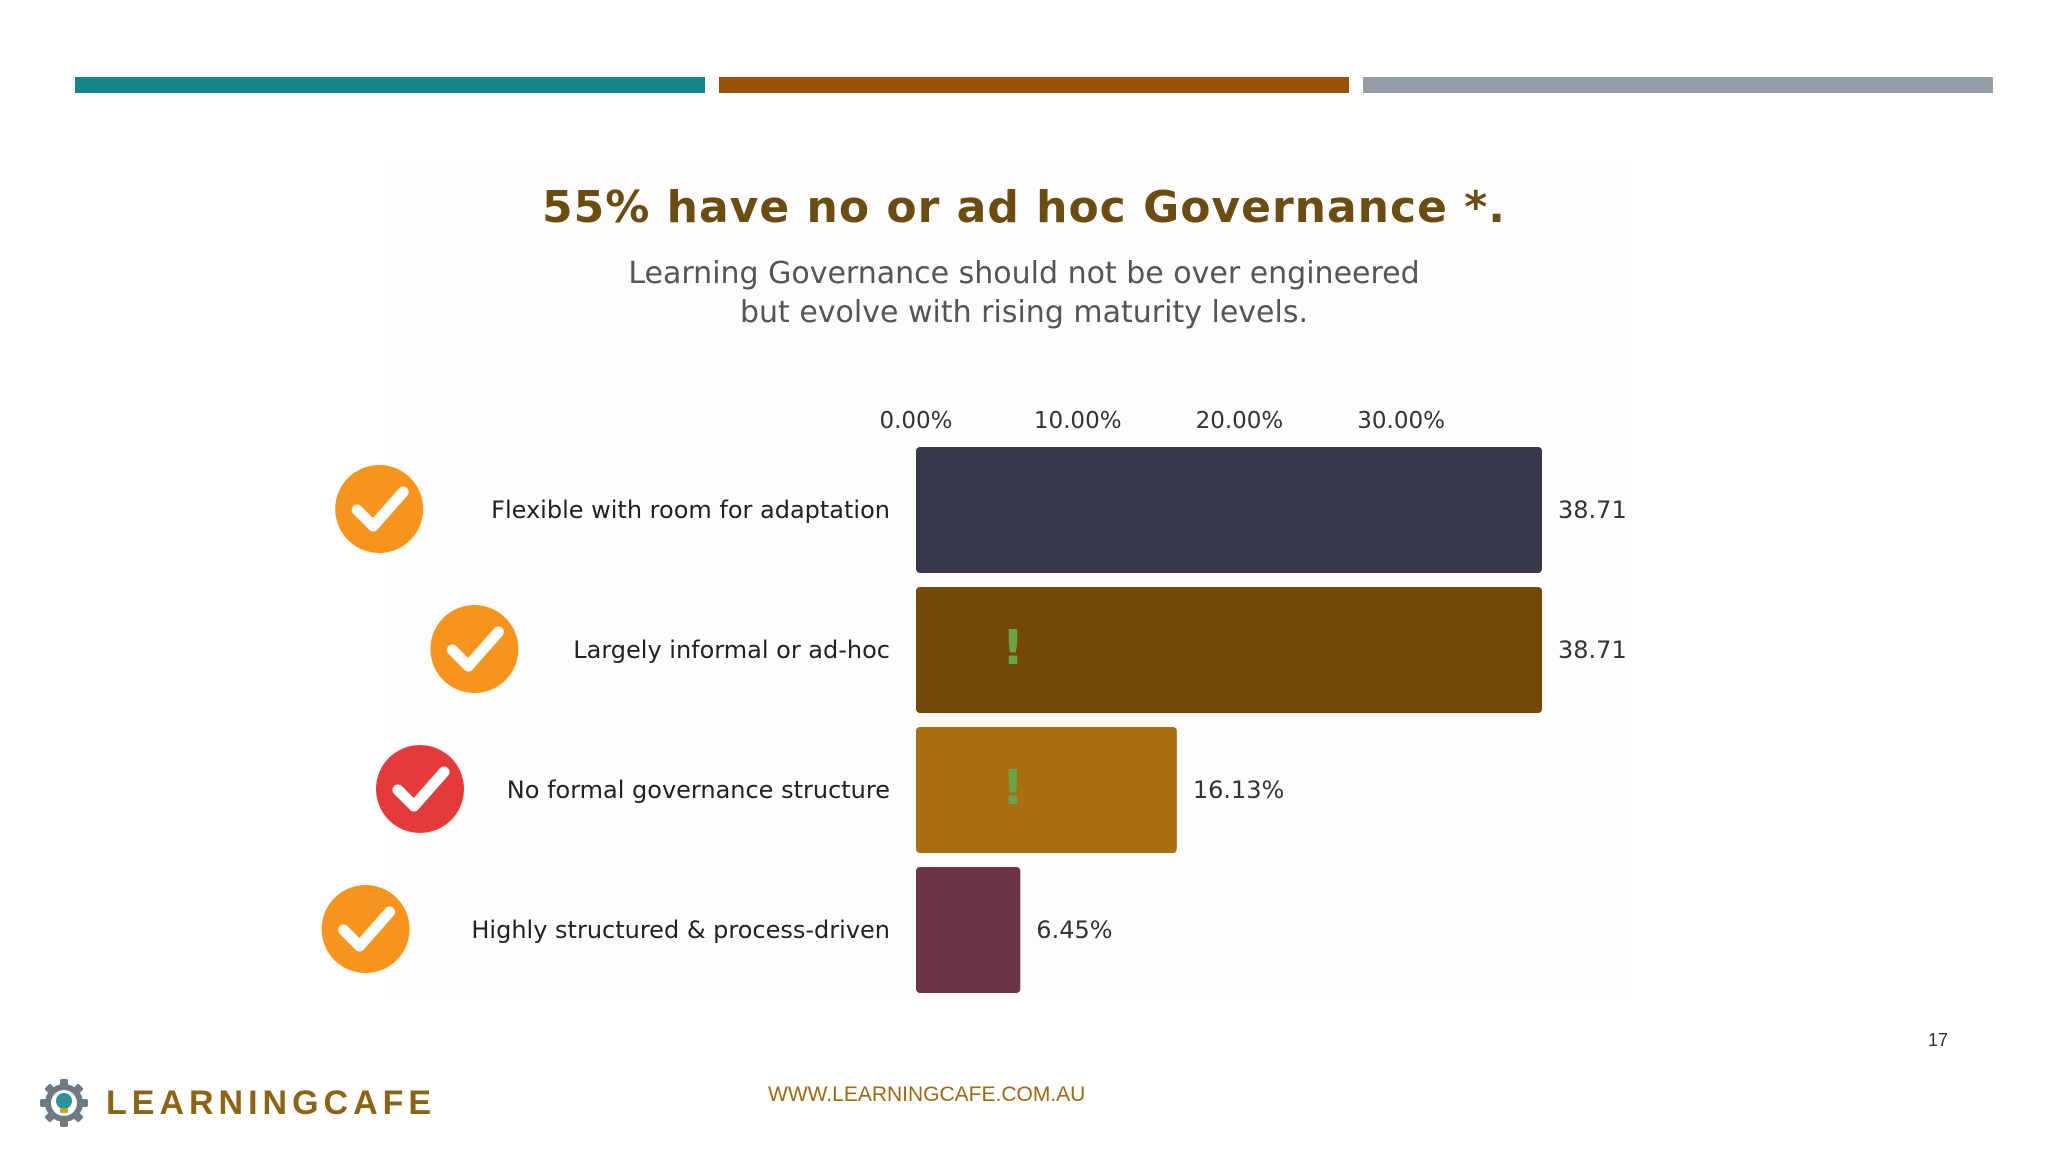 The image size is (2048, 1152). I want to click on value-label: 6.45%, so click(1074, 930).